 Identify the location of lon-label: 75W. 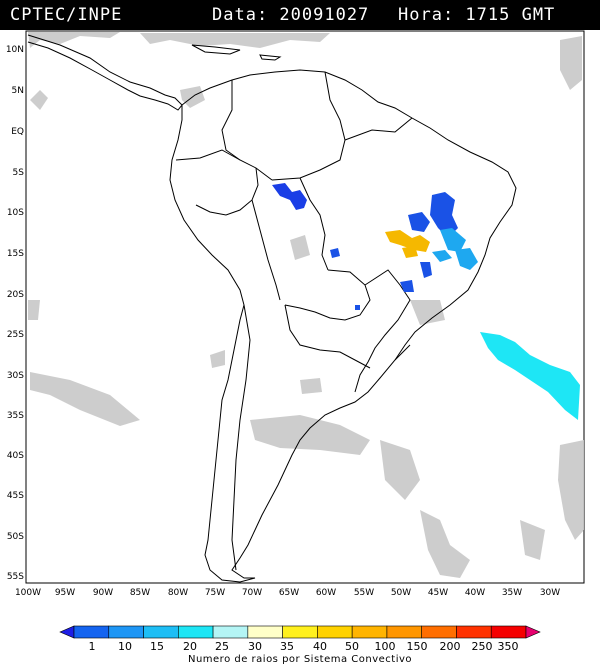
(215, 593).